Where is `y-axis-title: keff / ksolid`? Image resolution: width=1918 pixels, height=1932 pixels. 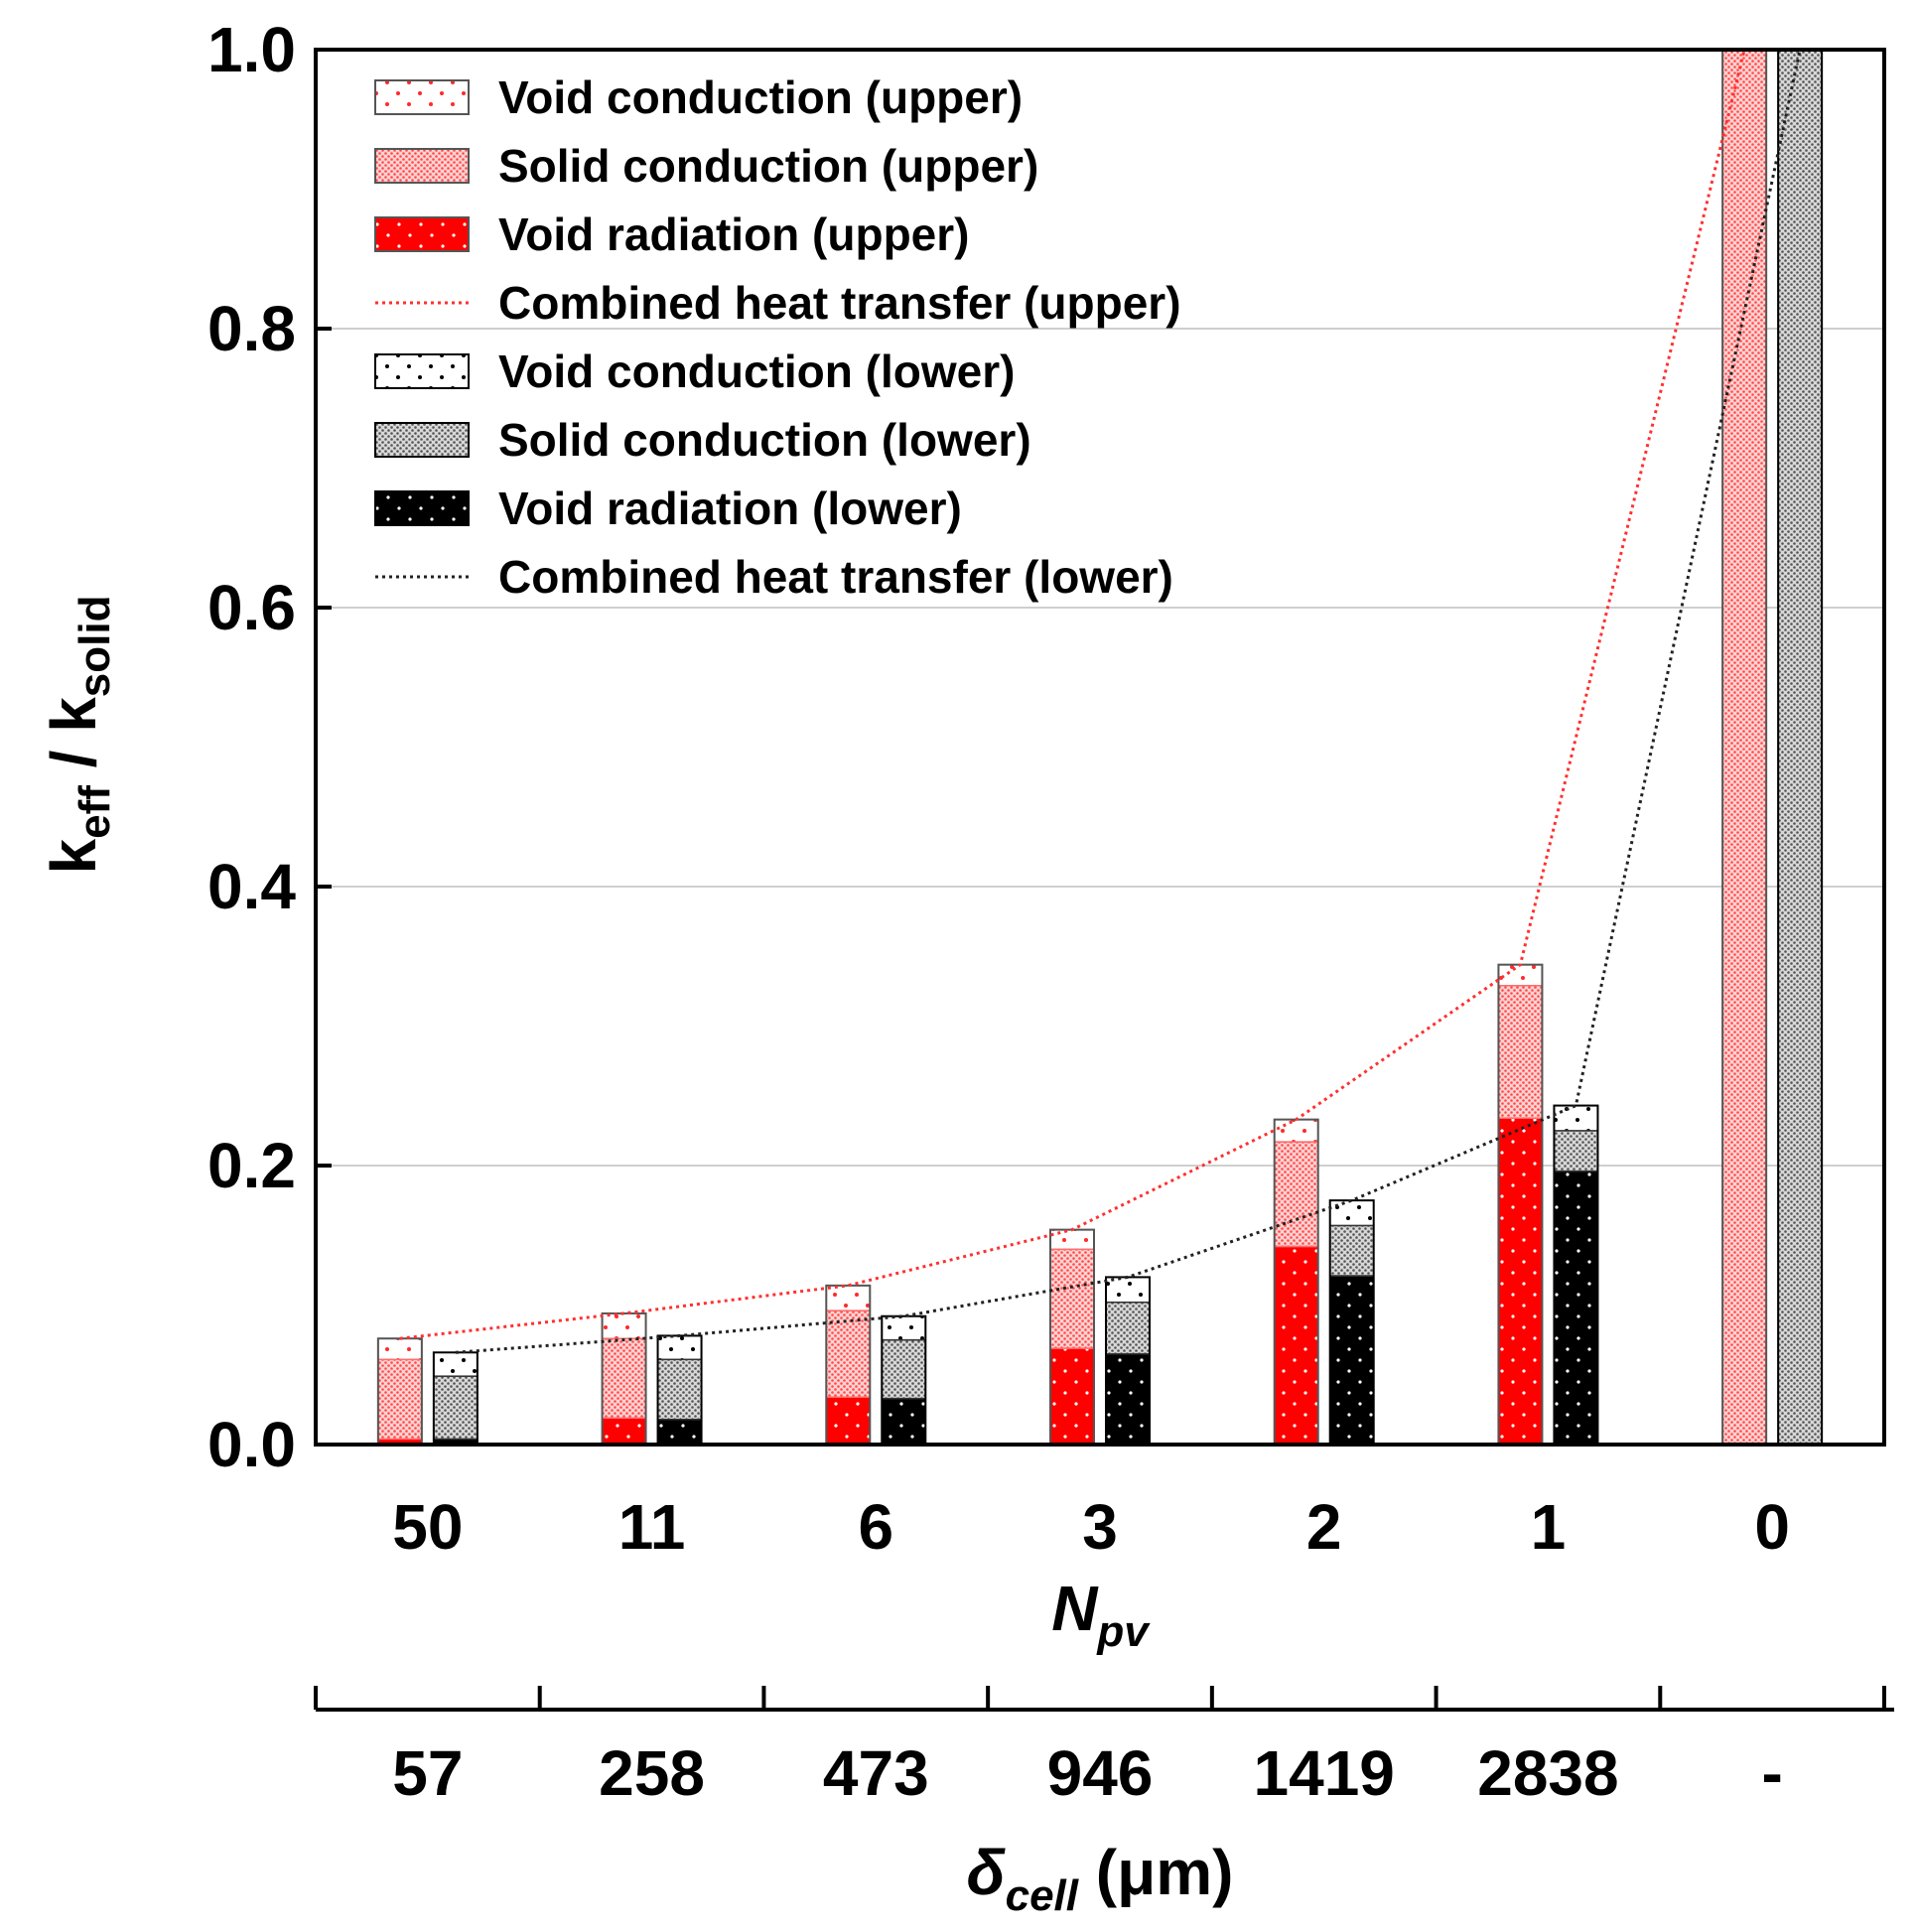 y-axis-title: keff / ksolid is located at coordinates (79, 735).